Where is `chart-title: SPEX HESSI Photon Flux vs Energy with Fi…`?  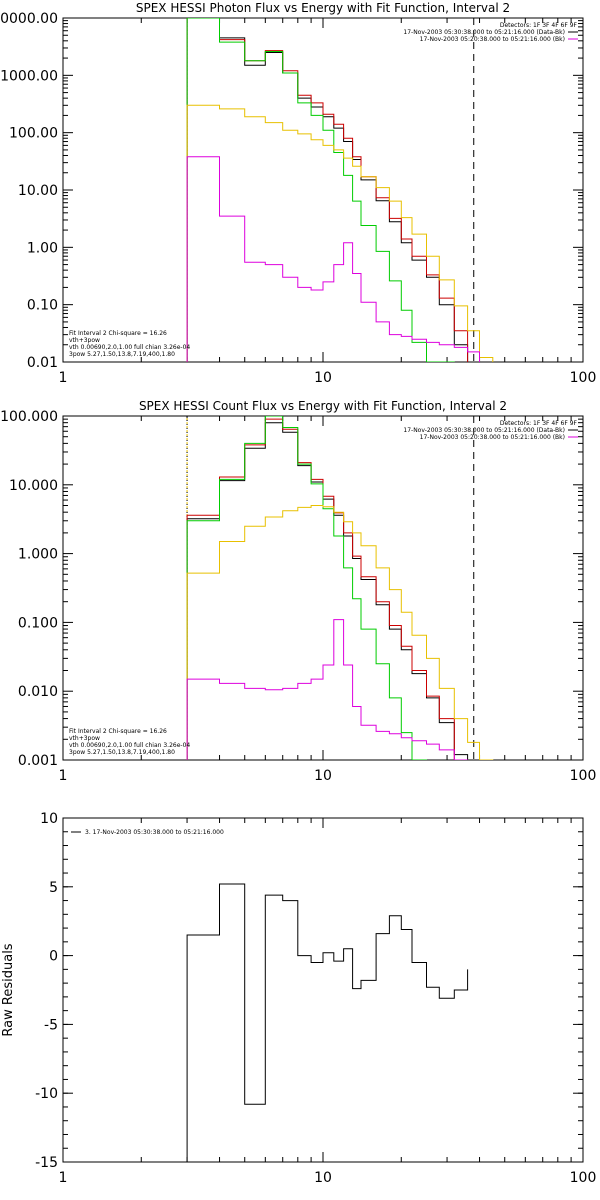
chart-title: SPEX HESSI Photon Flux vs Energy with Fi… is located at coordinates (323, 8).